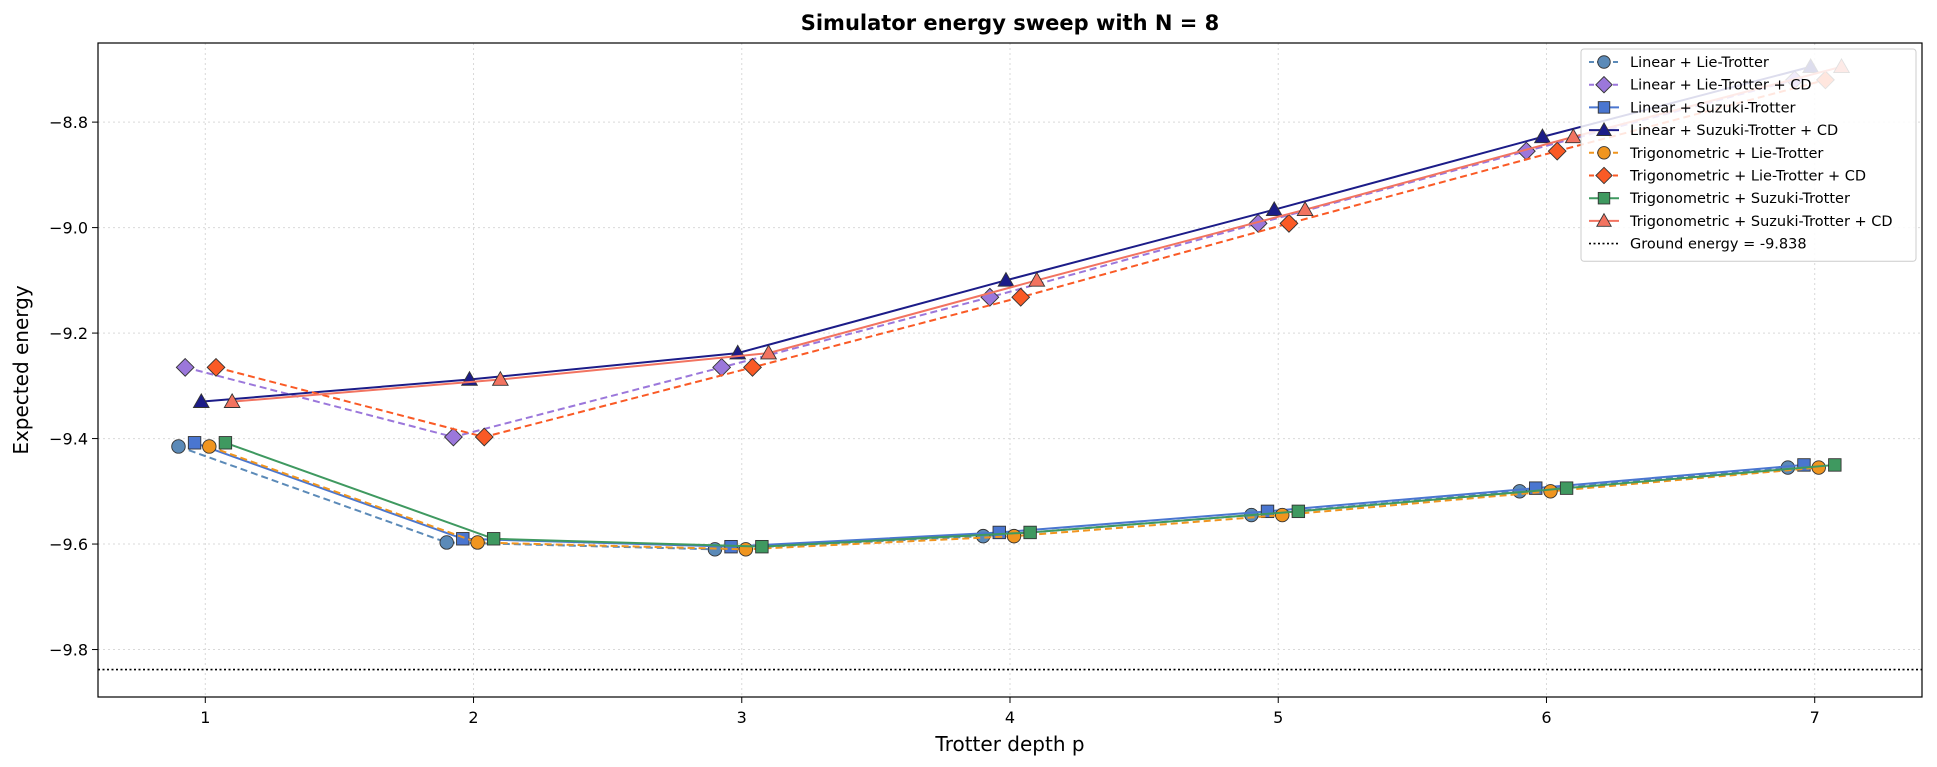 Image resolution: width=1937 pixels, height=767 pixels. What do you see at coordinates (473, 717) in the screenshot?
I see `x-tick-label: 2` at bounding box center [473, 717].